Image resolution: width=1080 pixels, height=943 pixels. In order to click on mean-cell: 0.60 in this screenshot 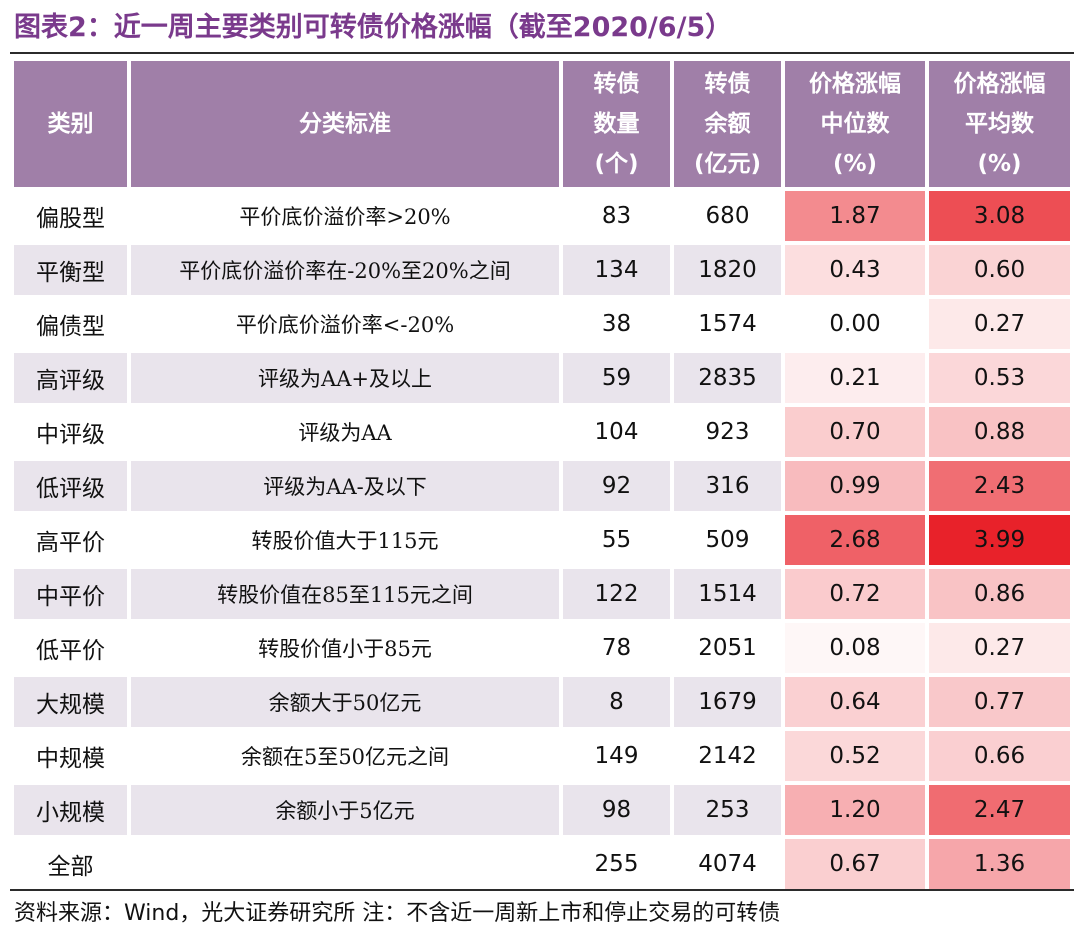, I will do `click(999, 270)`.